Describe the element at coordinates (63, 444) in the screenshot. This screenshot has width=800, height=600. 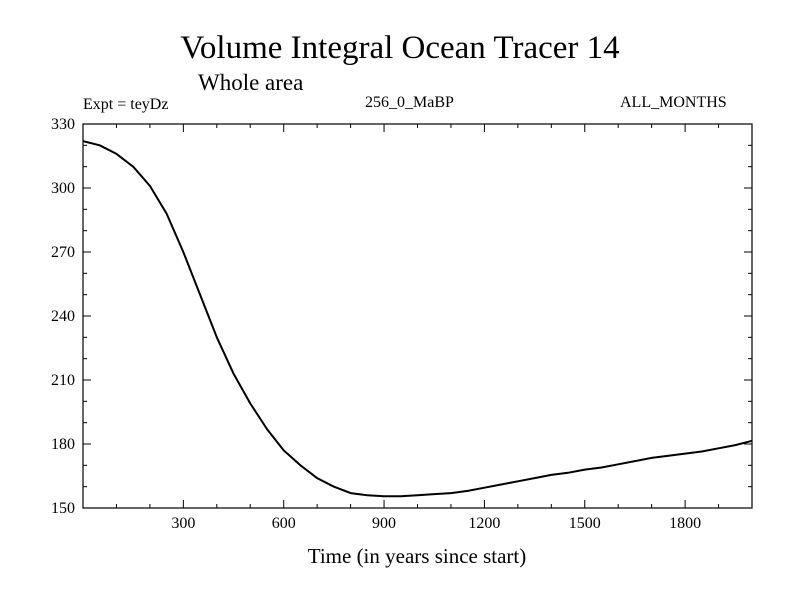
I see `y-tick-label: 180` at that location.